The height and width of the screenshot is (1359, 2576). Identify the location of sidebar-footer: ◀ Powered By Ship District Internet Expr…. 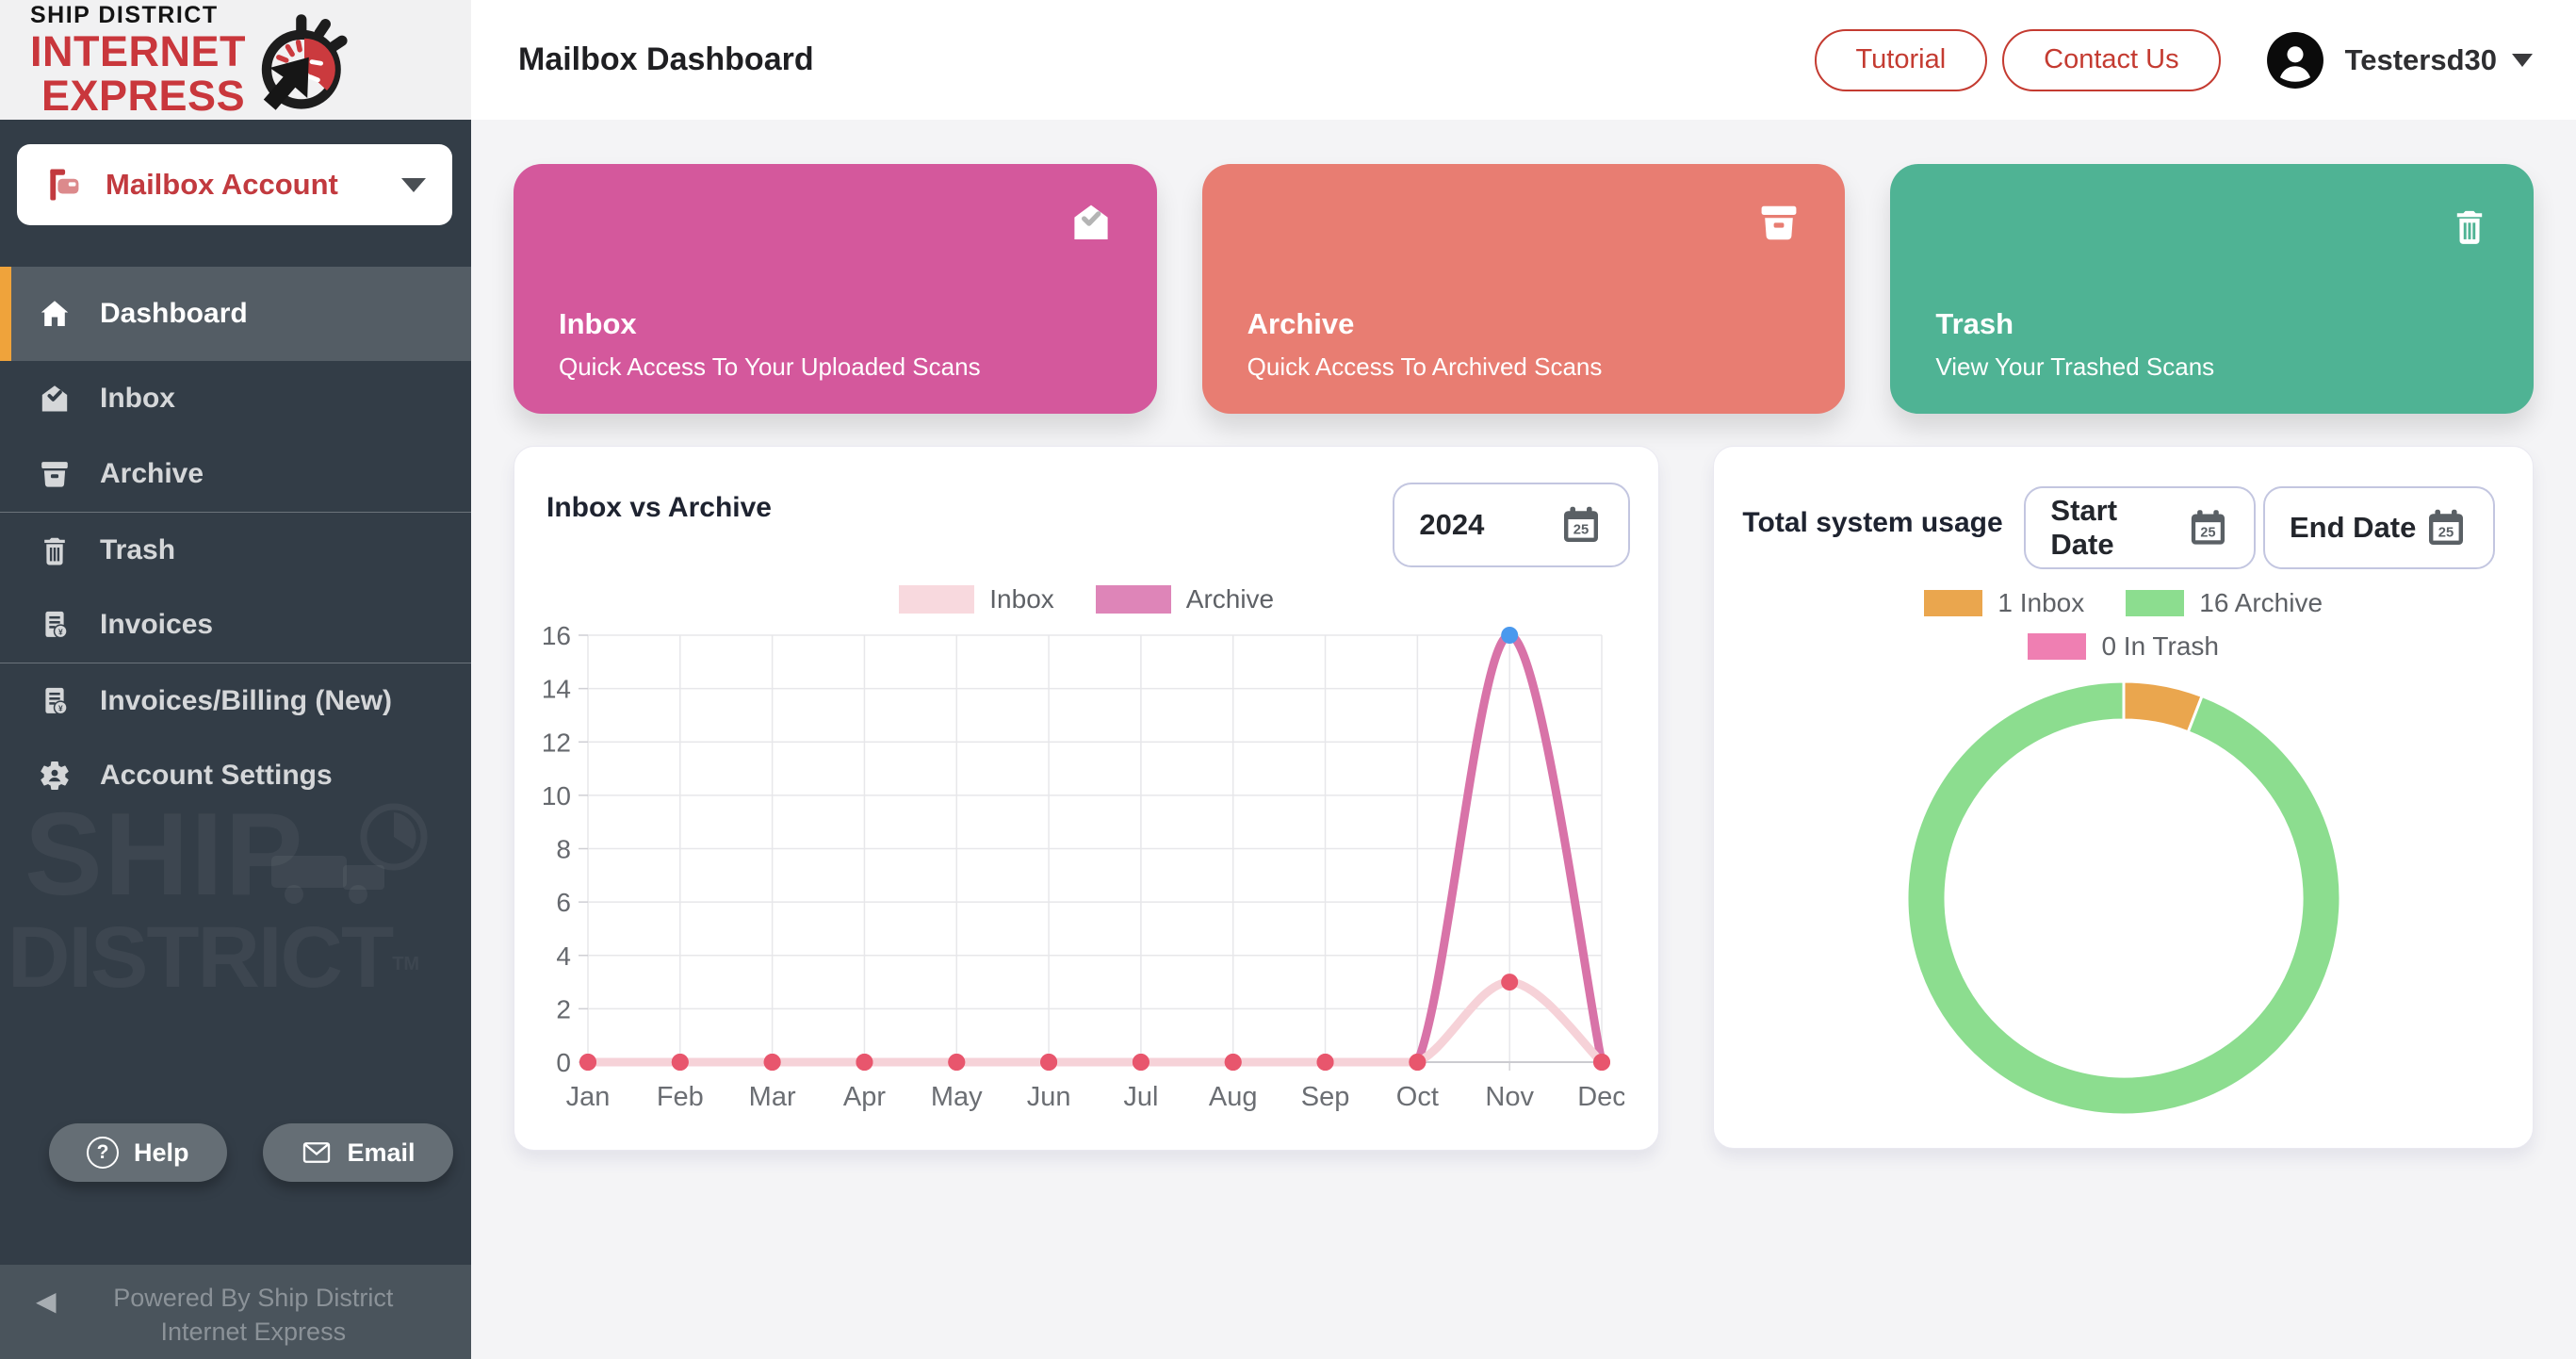
(235, 1312).